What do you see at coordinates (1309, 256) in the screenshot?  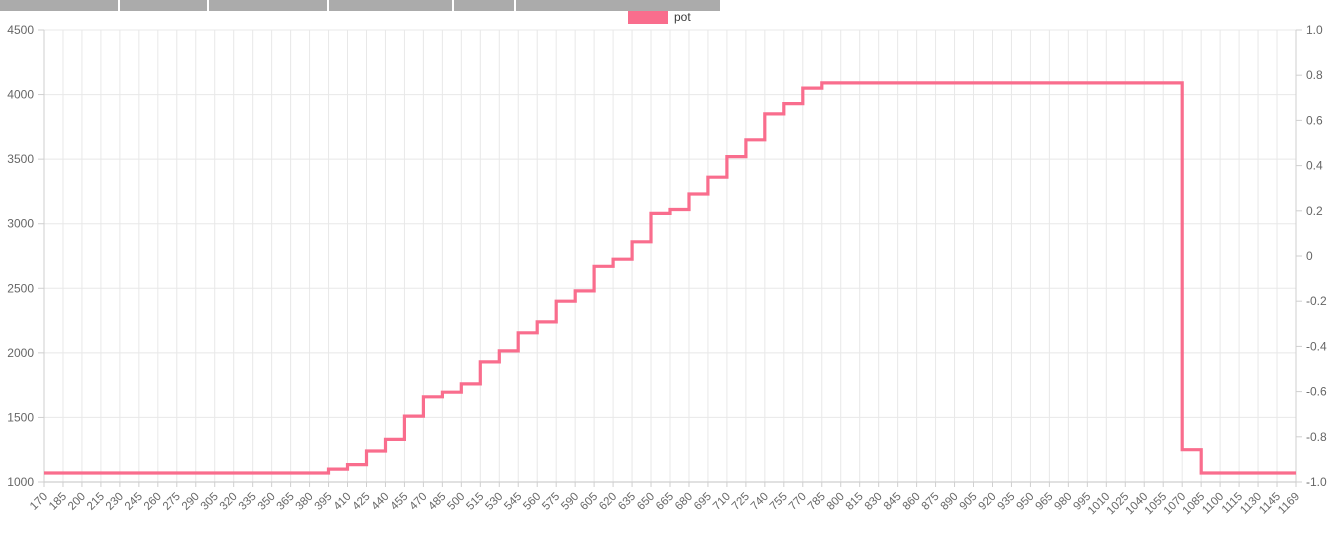 I see `y-right-tick-label: 0` at bounding box center [1309, 256].